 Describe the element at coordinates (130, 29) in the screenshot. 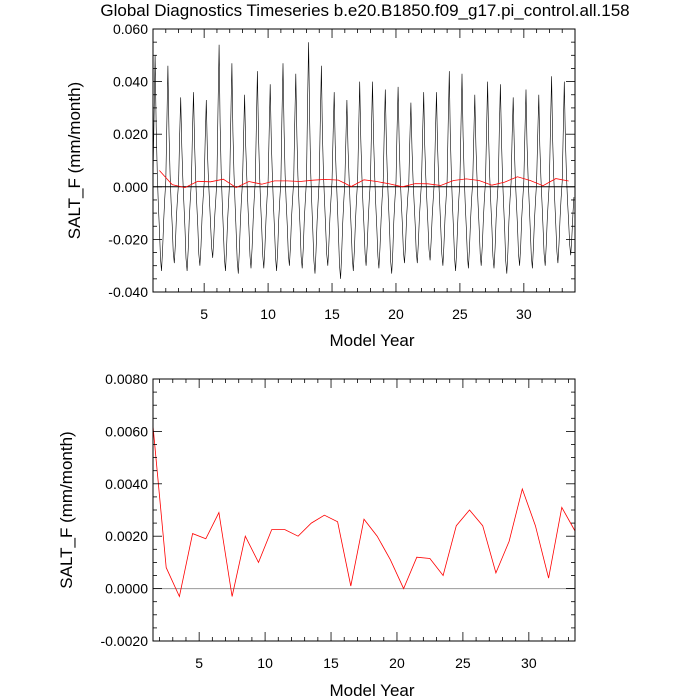

I see `y-tick-label: 0.060` at that location.